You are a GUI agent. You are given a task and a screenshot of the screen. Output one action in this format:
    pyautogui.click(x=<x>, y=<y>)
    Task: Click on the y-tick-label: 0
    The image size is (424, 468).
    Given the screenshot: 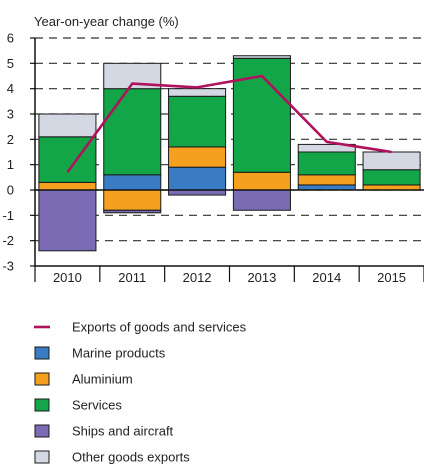 What is the action you would take?
    pyautogui.click(x=10, y=190)
    